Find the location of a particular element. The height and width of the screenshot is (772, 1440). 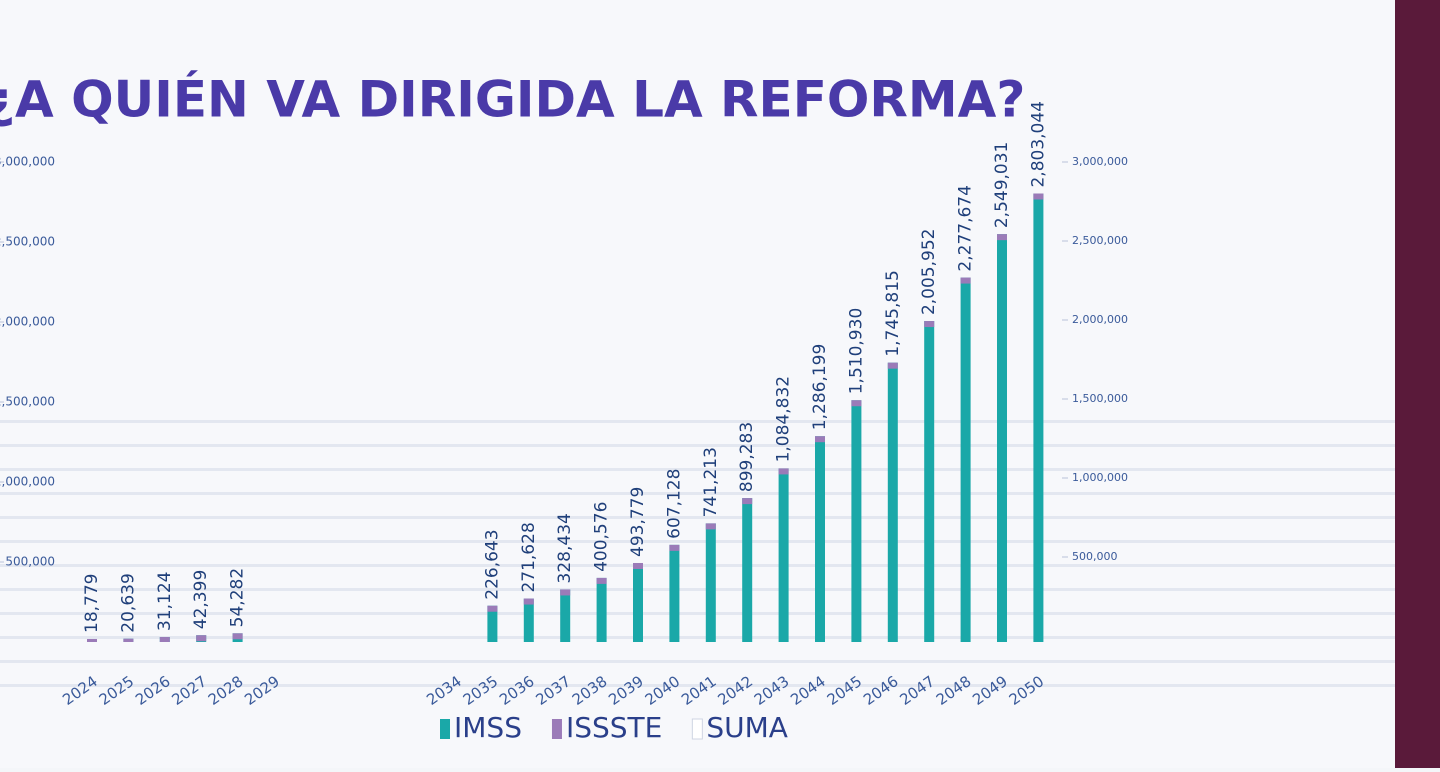

y-tick-label: 1,000,000 is located at coordinates (27, 482).